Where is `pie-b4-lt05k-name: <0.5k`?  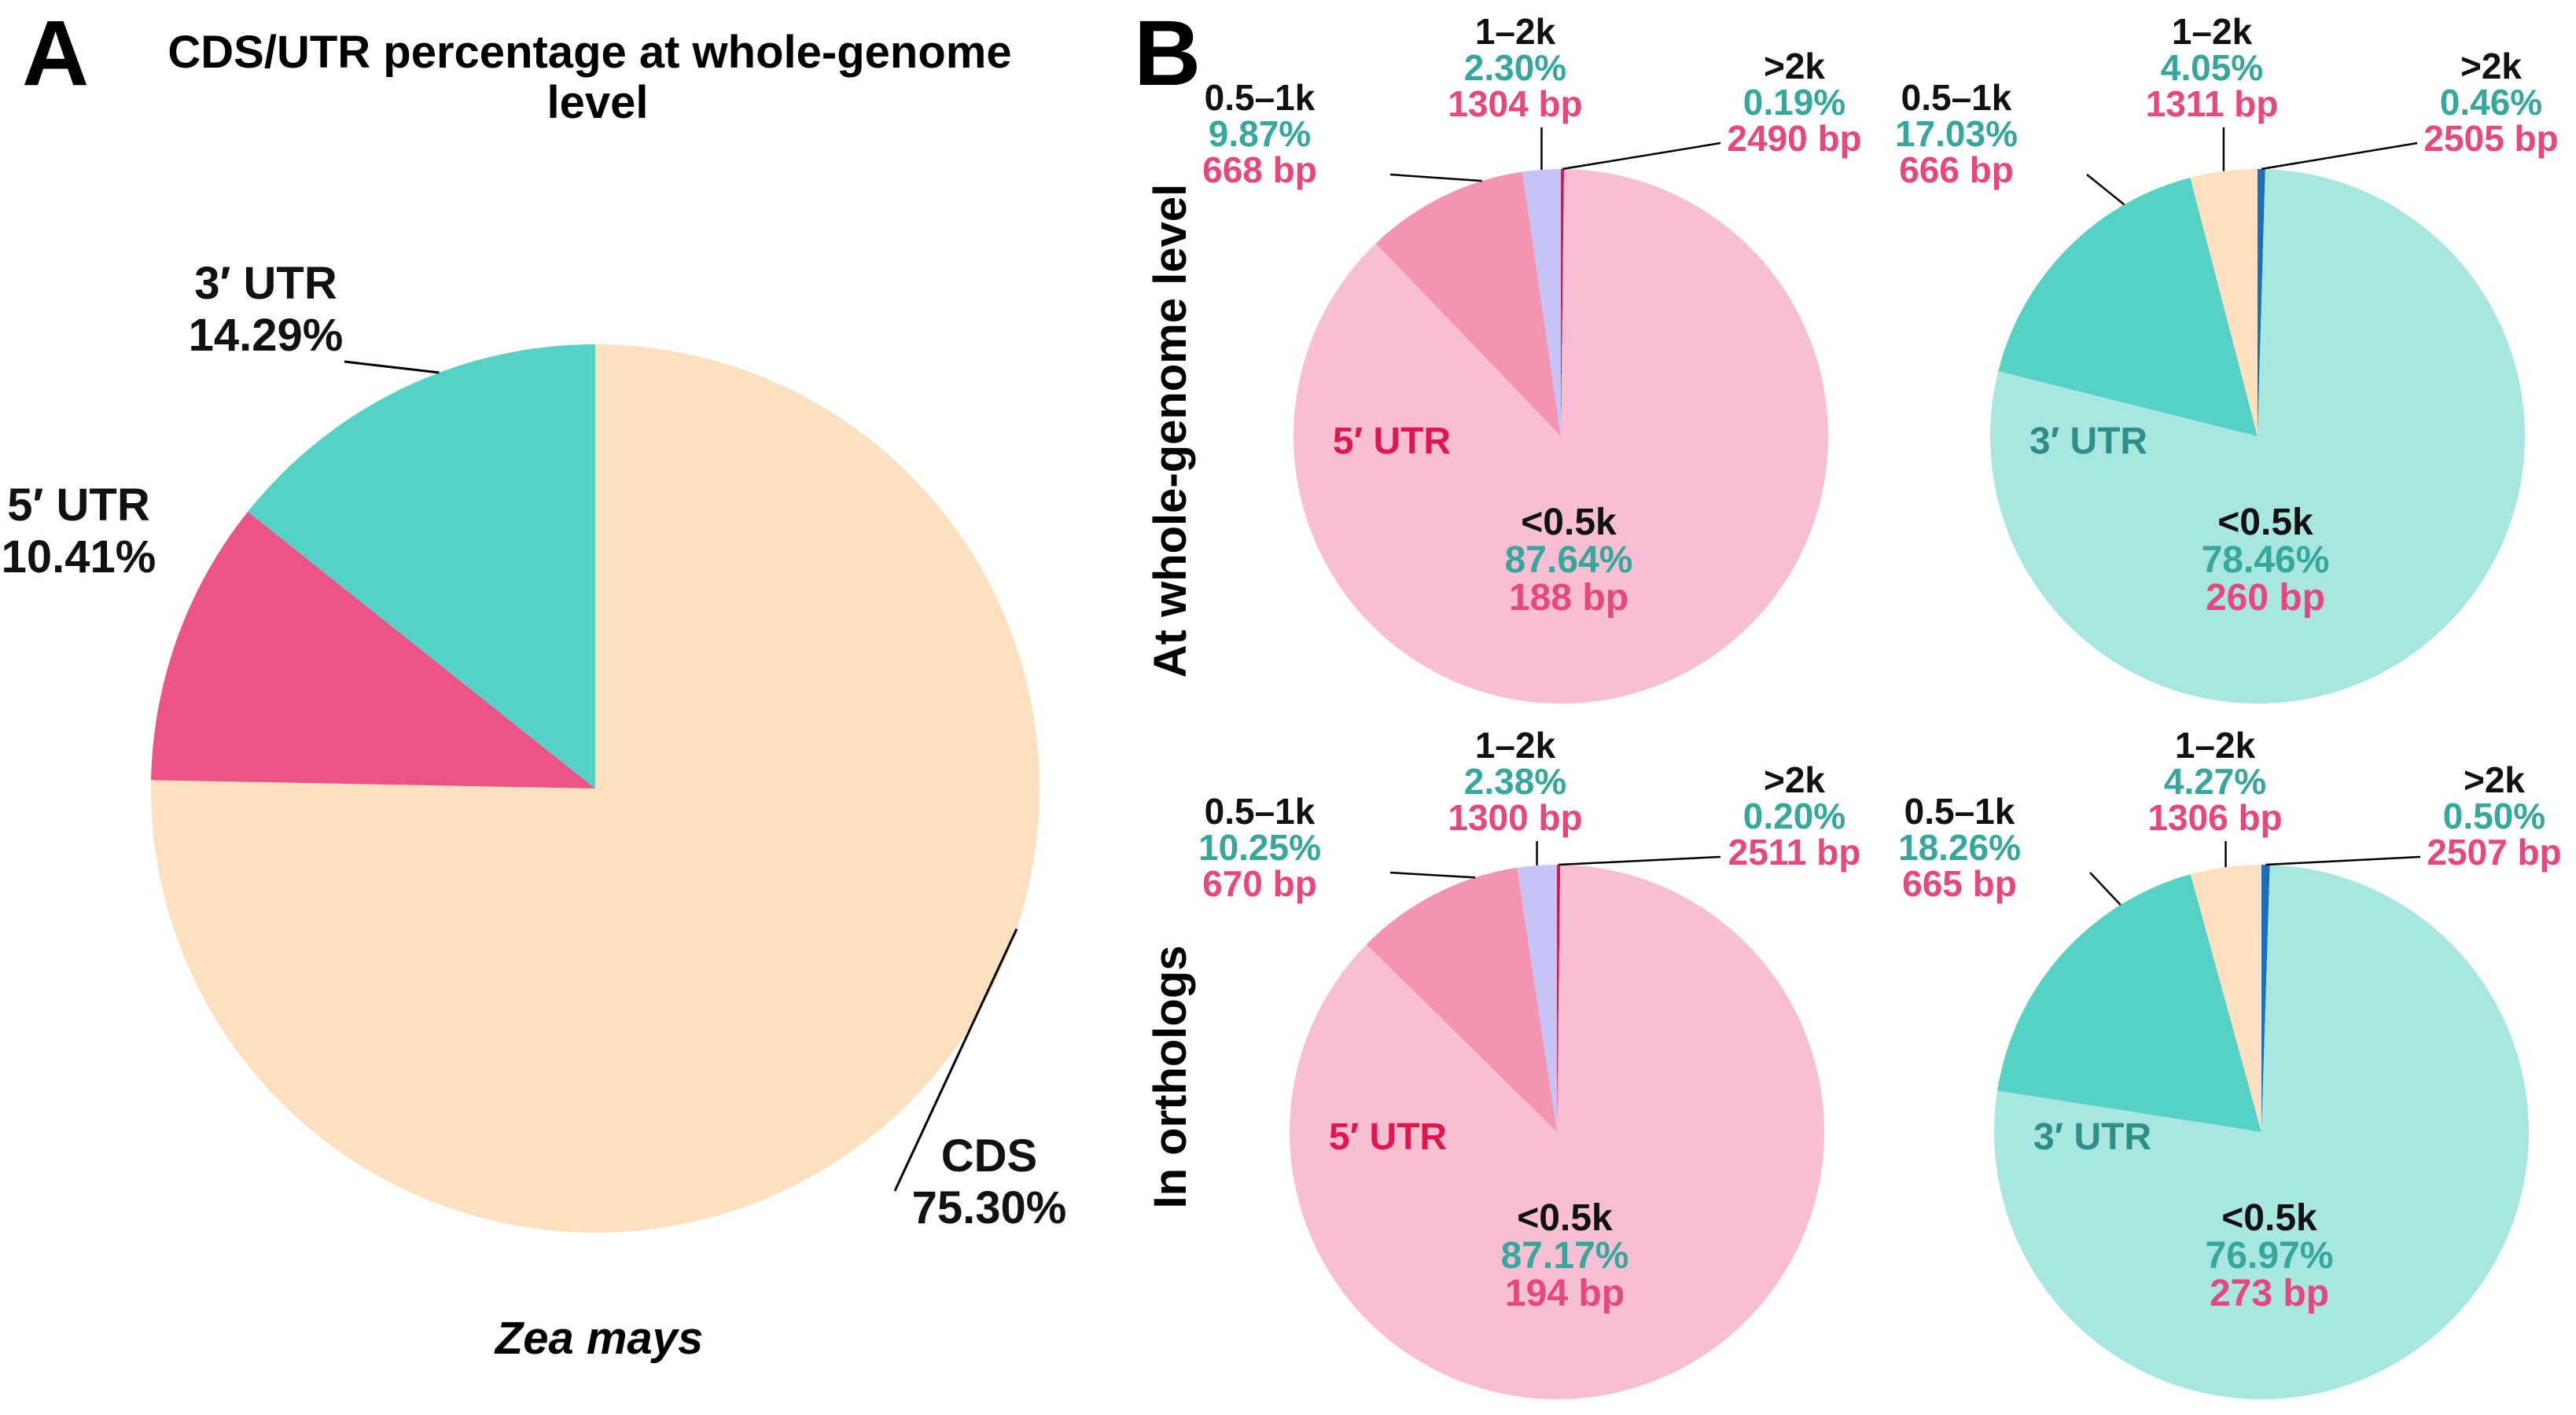
pie-b4-lt05k-name: <0.5k is located at coordinates (2269, 1218).